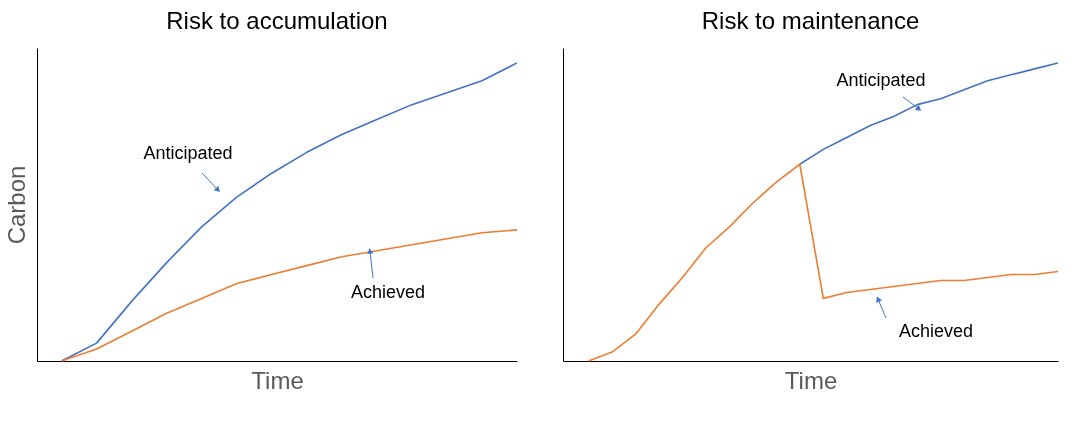 This screenshot has width=1083, height=421. Describe the element at coordinates (277, 20) in the screenshot. I see `chart-title: Risk to accumulation` at that location.